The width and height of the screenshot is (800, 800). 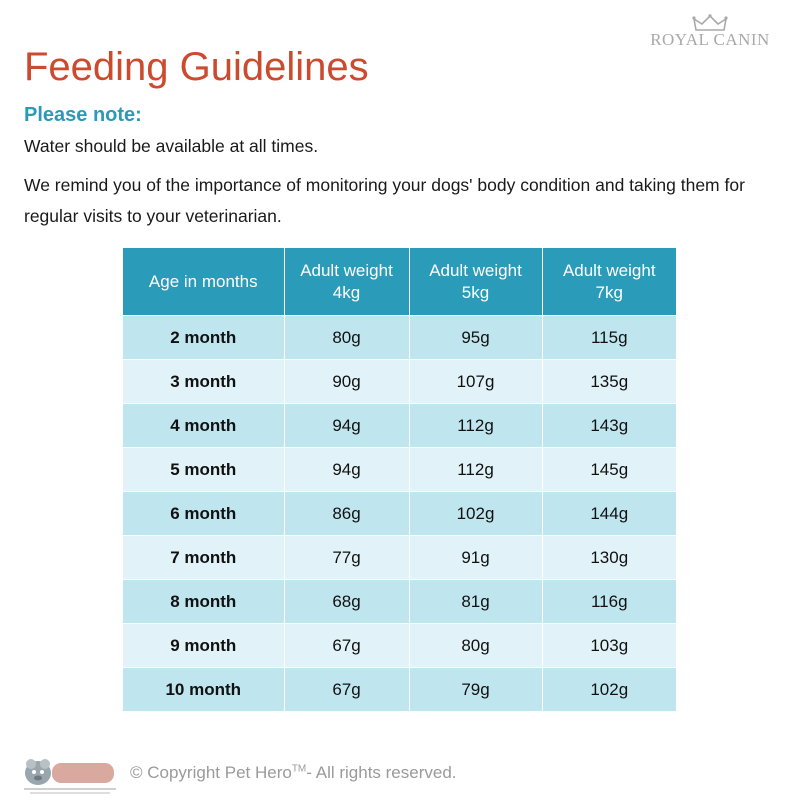 I want to click on table-row: 10 month 67g 79g 102g, so click(x=399, y=689).